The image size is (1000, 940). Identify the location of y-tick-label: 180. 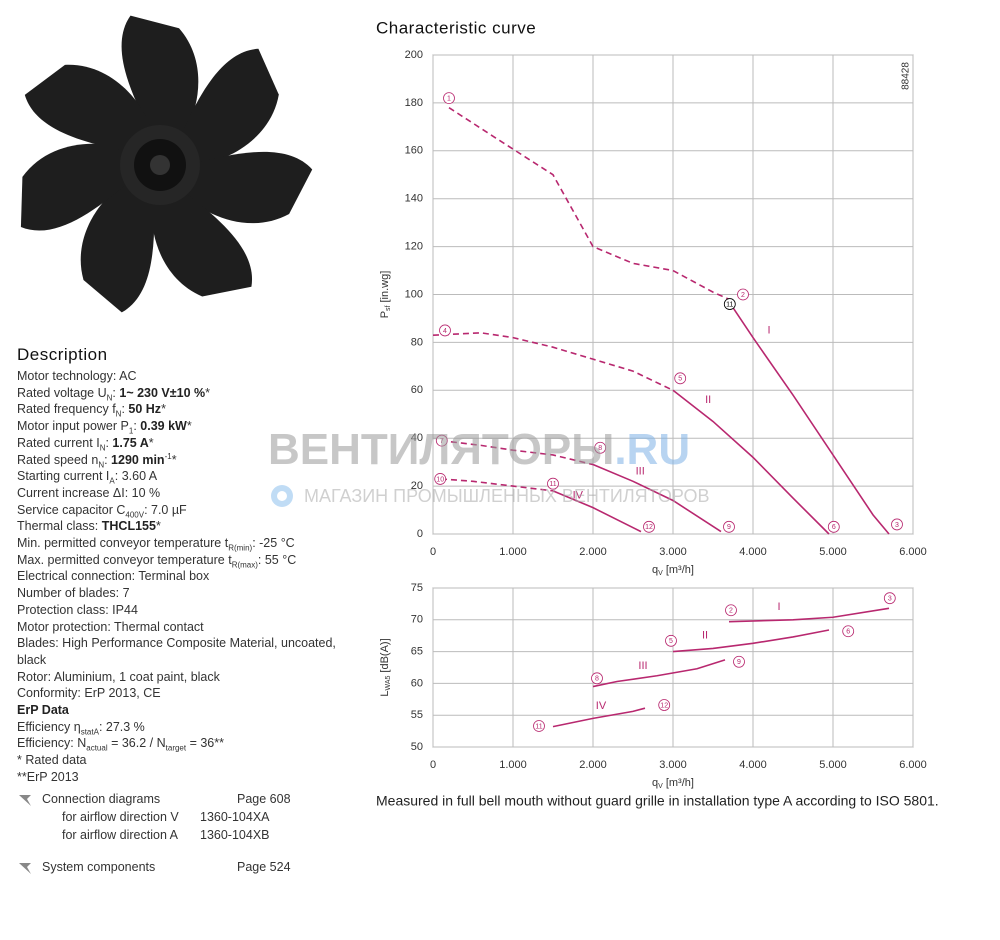
(414, 103).